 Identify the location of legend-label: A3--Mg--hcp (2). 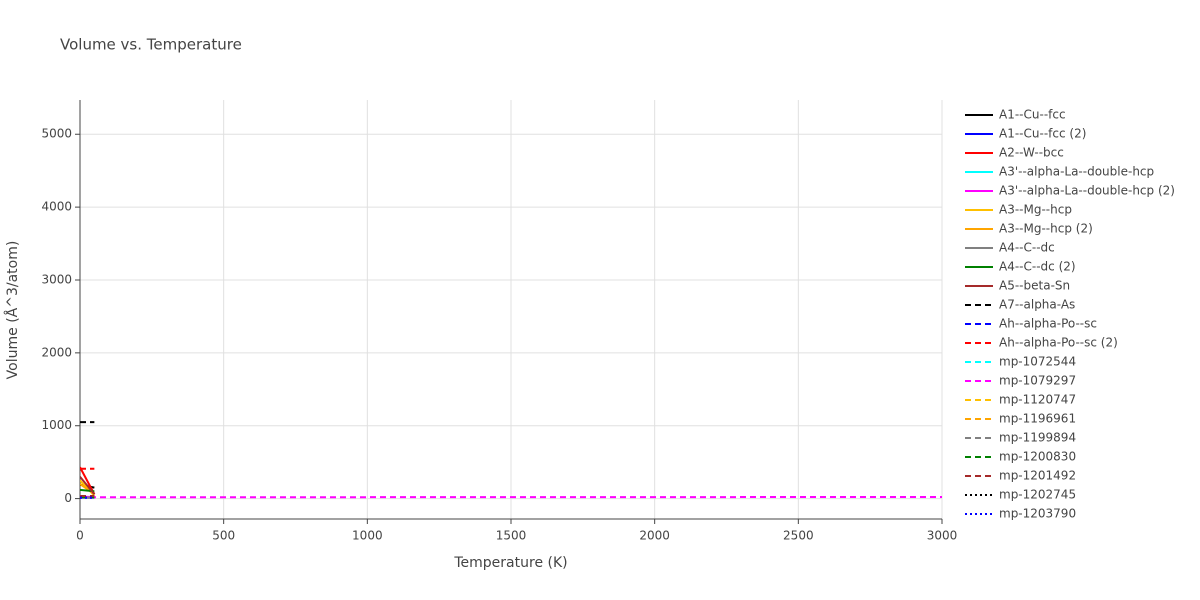
(1046, 229).